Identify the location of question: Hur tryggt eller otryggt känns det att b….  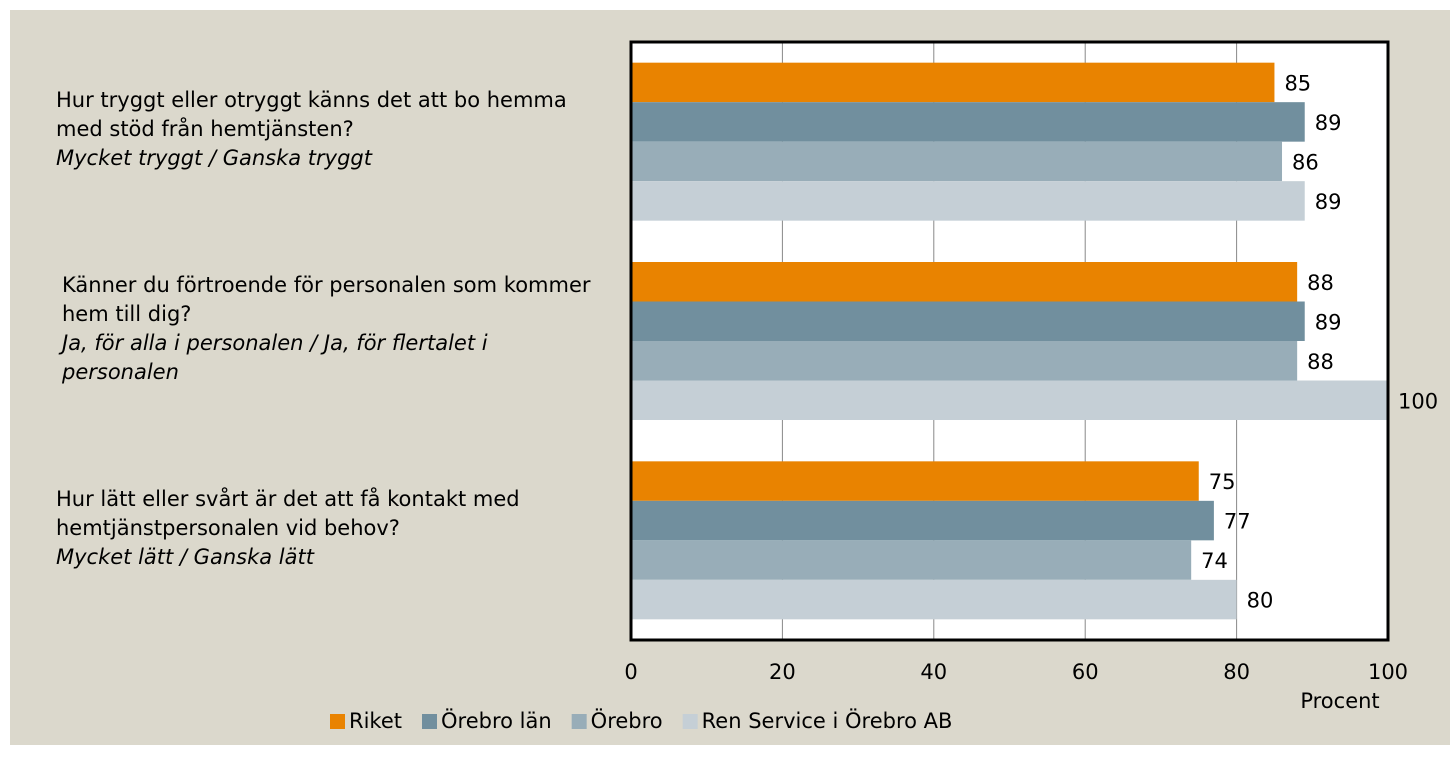
(311, 115).